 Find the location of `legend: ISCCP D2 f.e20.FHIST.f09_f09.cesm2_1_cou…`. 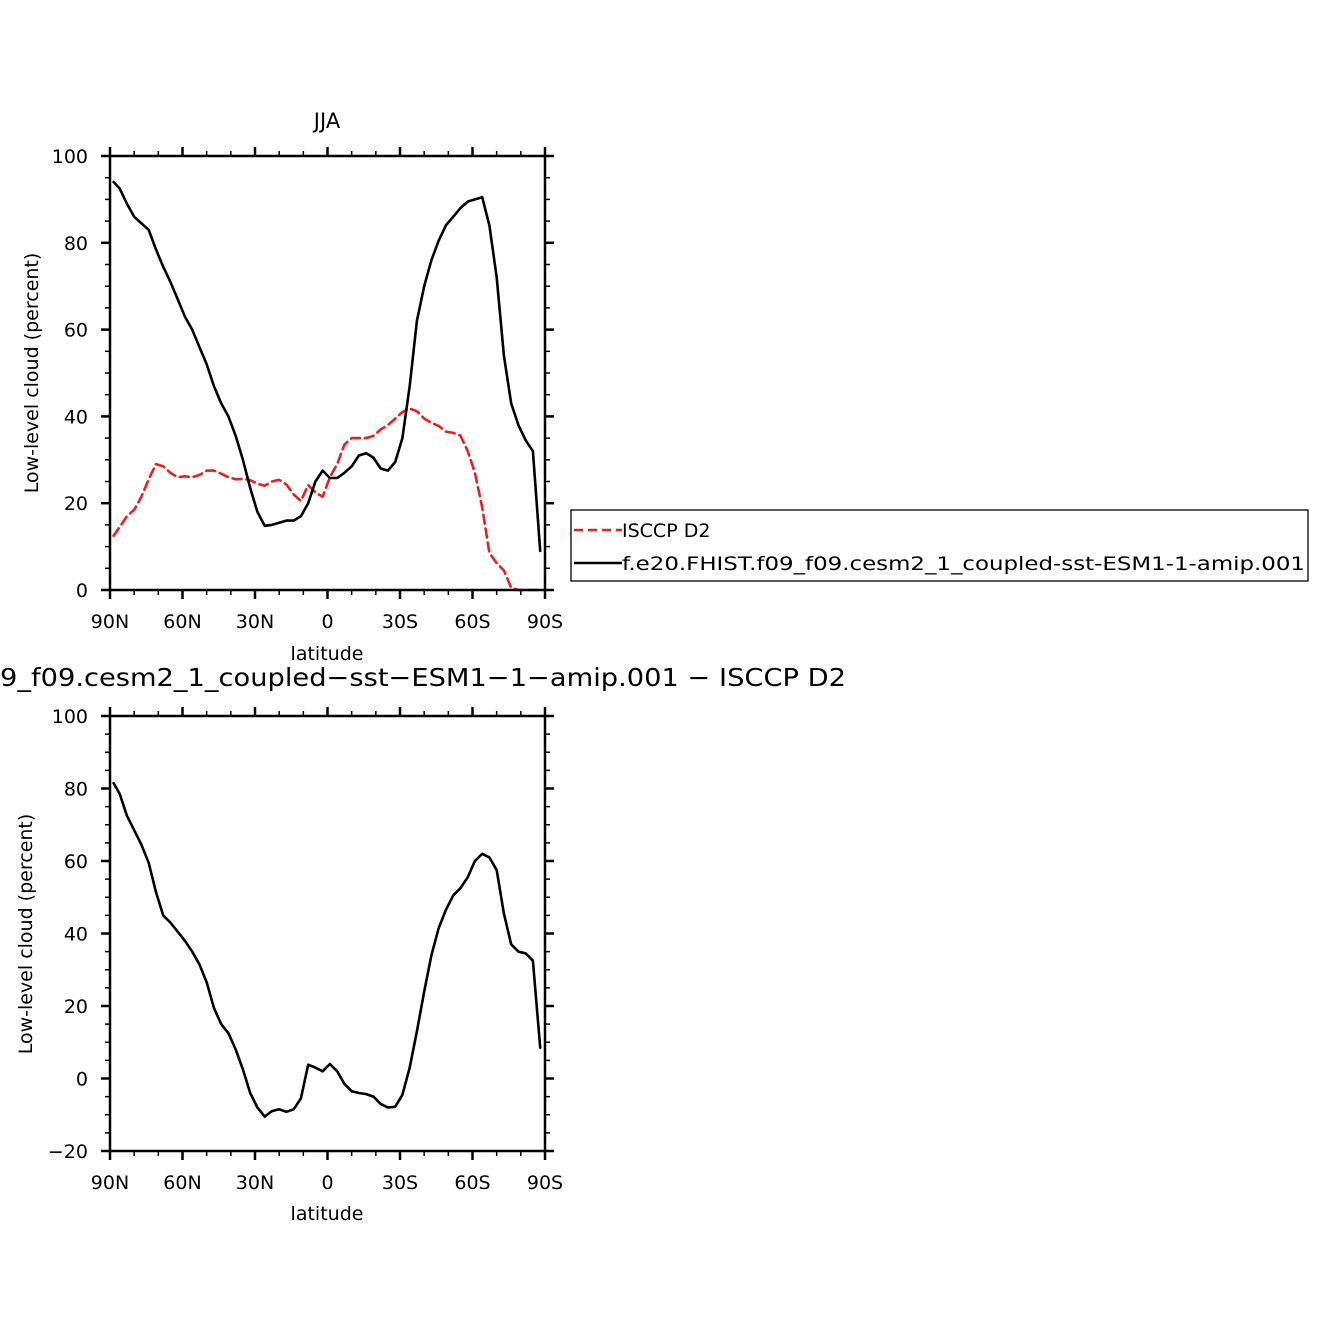

legend: ISCCP D2 f.e20.FHIST.f09_f09.cesm2_1_cou… is located at coordinates (939, 545).